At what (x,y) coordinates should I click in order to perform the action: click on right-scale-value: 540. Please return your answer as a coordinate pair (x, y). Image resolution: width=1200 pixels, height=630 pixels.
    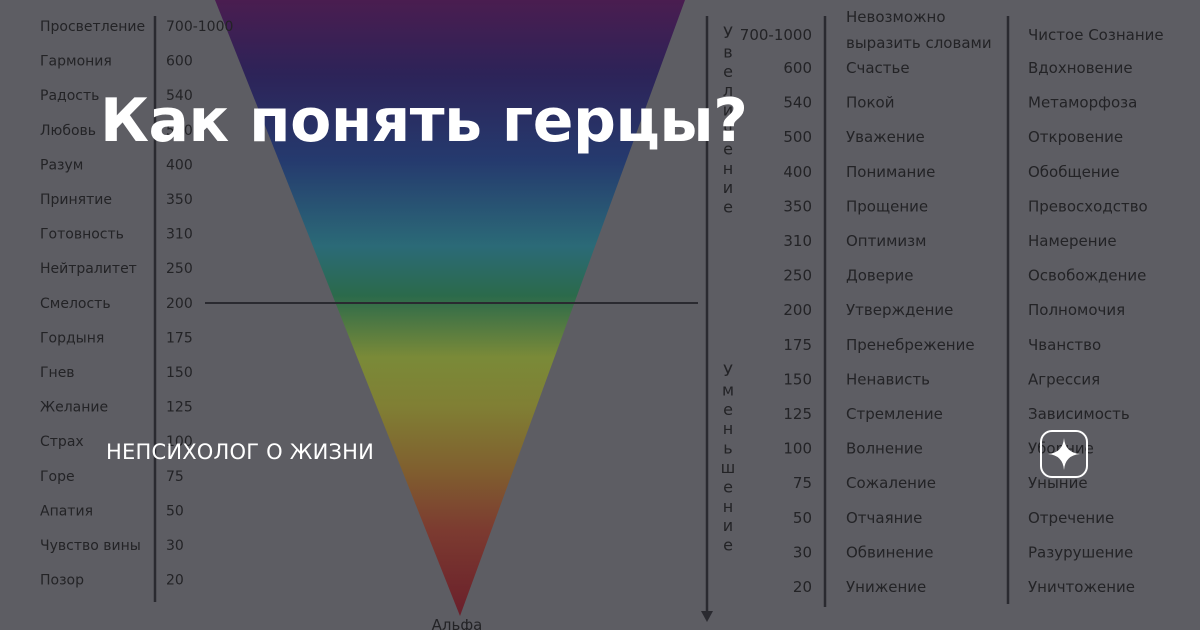
    Looking at the image, I should click on (797, 103).